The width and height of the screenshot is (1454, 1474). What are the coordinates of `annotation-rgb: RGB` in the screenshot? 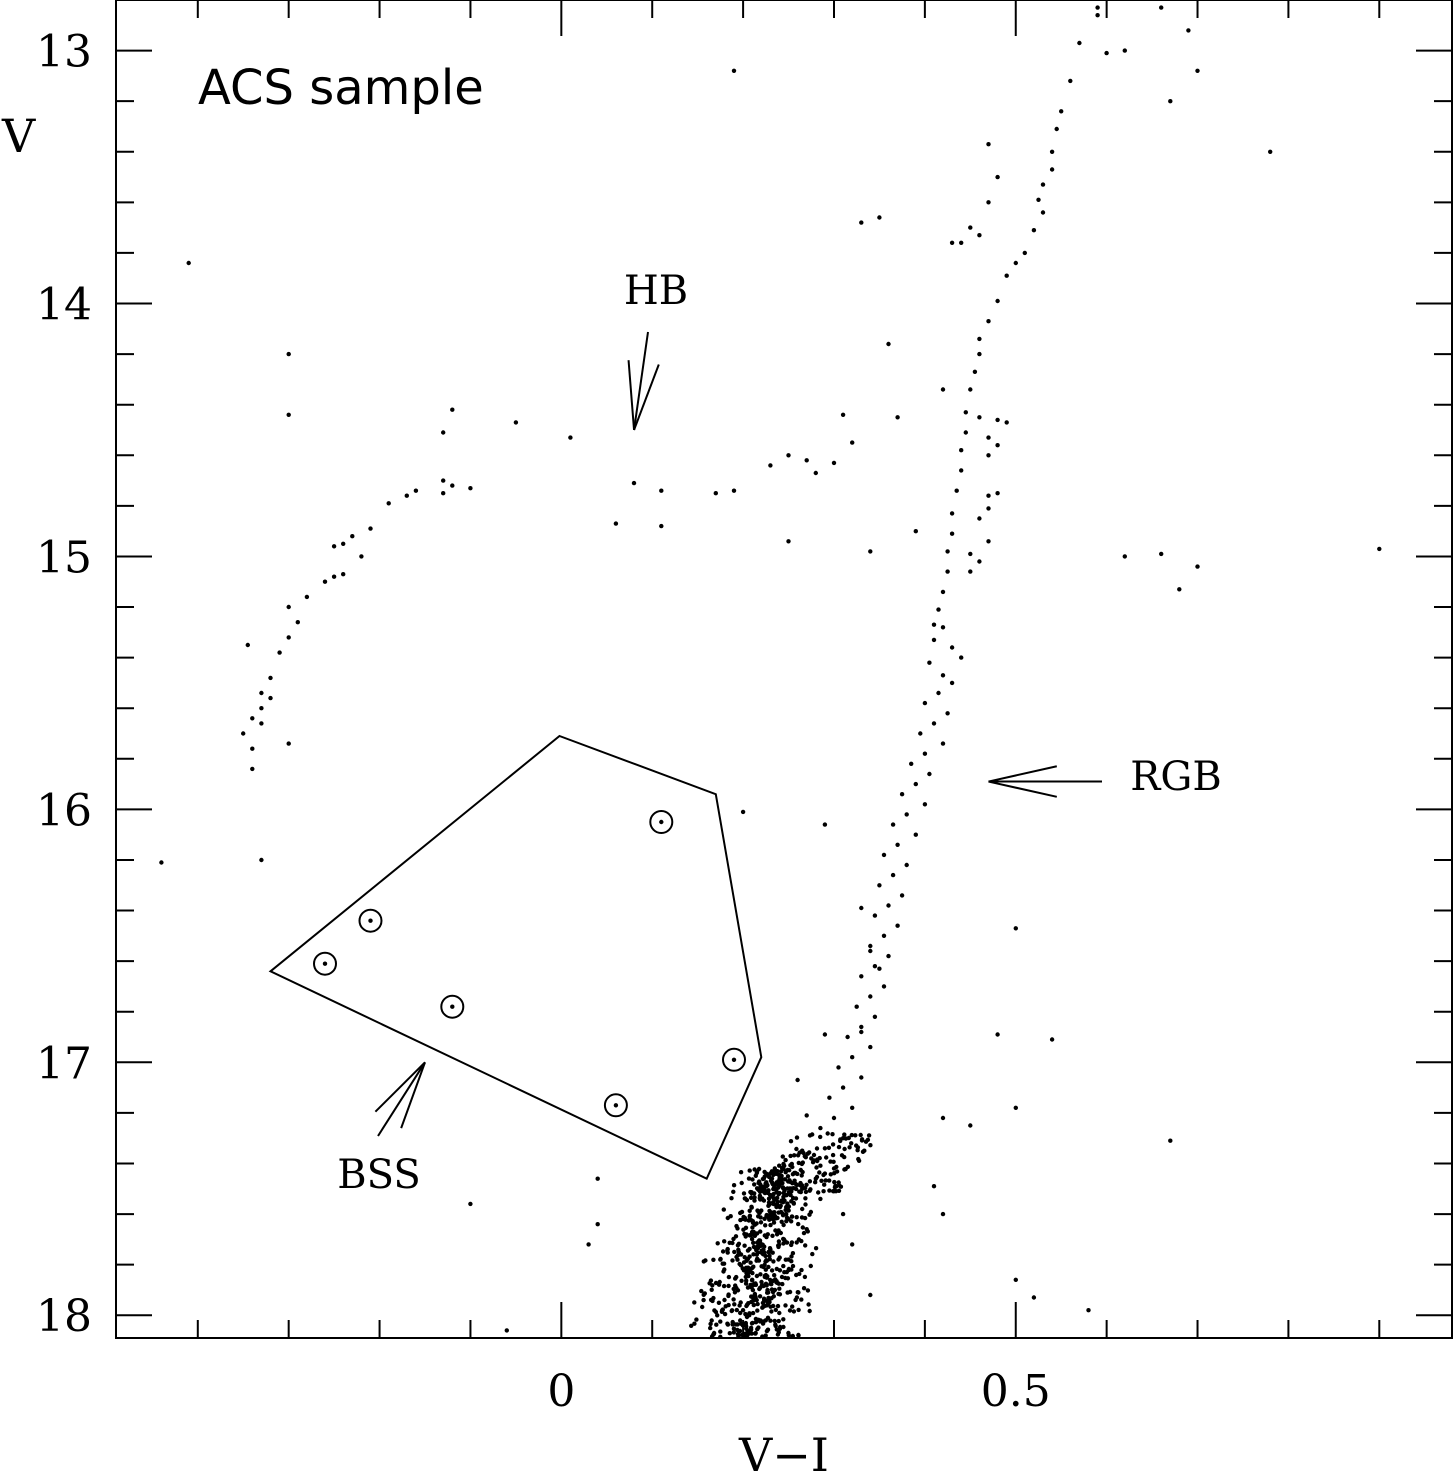 It's located at (1175, 777).